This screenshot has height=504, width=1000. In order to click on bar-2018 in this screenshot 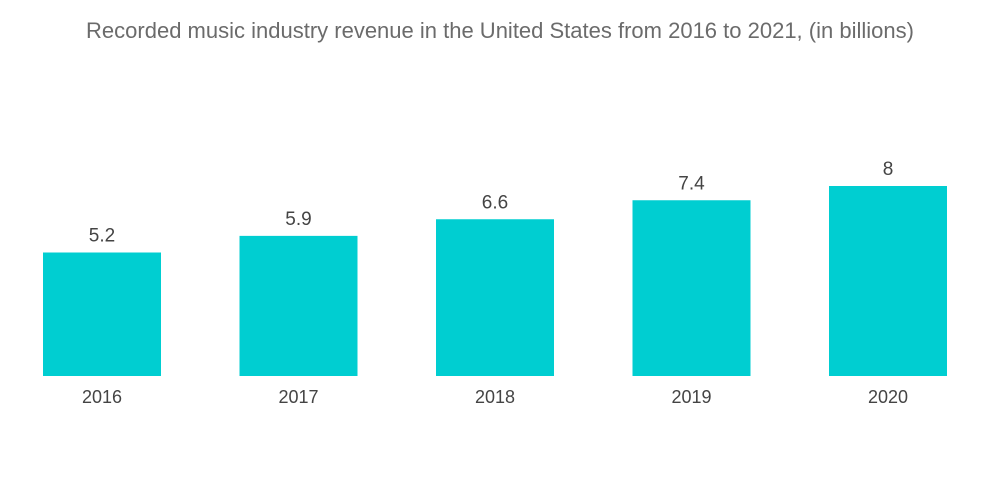, I will do `click(495, 297)`.